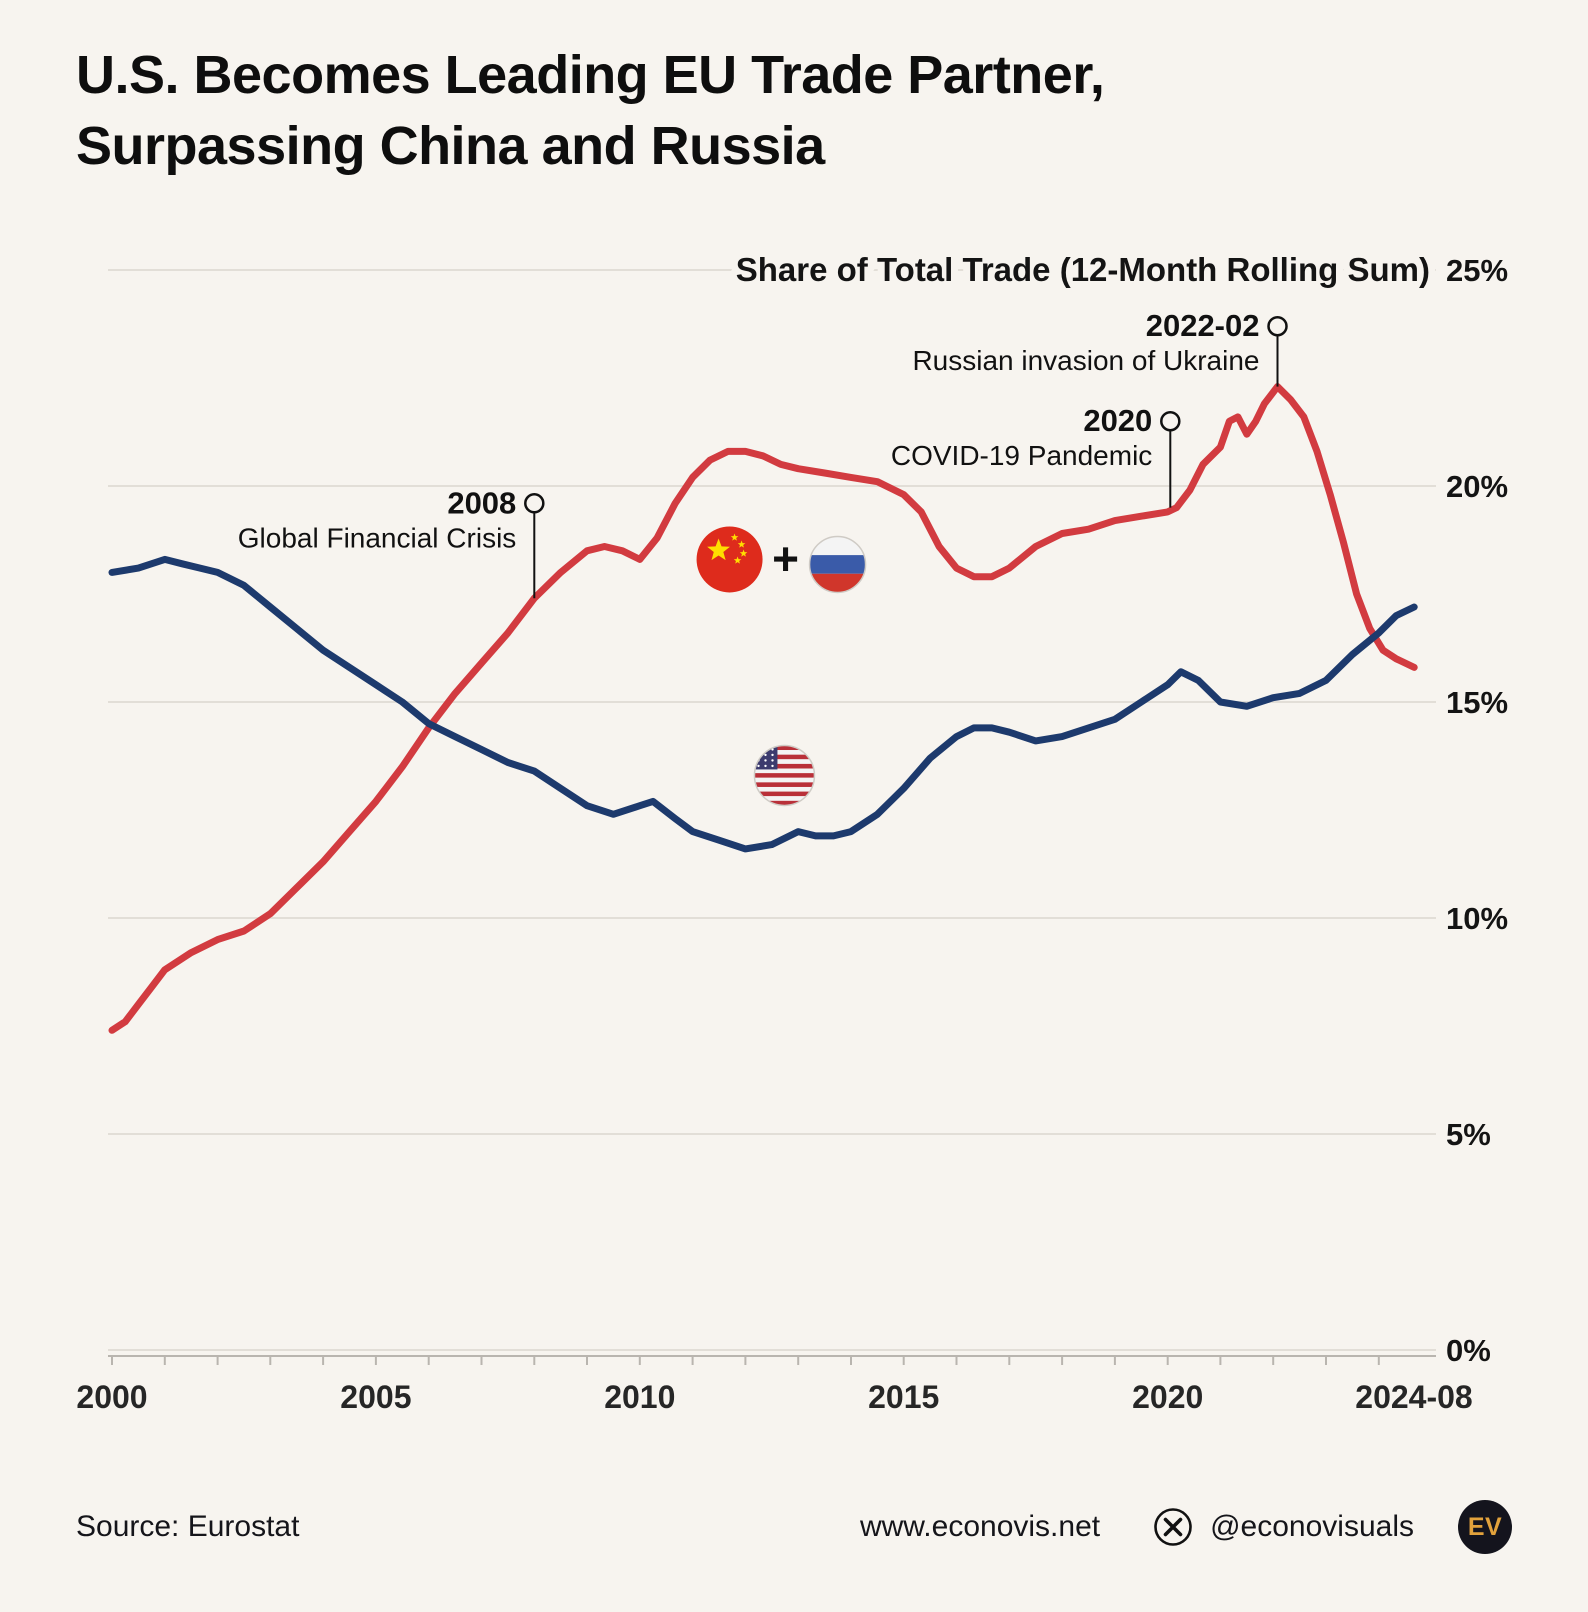 This screenshot has height=1612, width=1588. I want to click on annotation-year-label: 2022-02, so click(1203, 325).